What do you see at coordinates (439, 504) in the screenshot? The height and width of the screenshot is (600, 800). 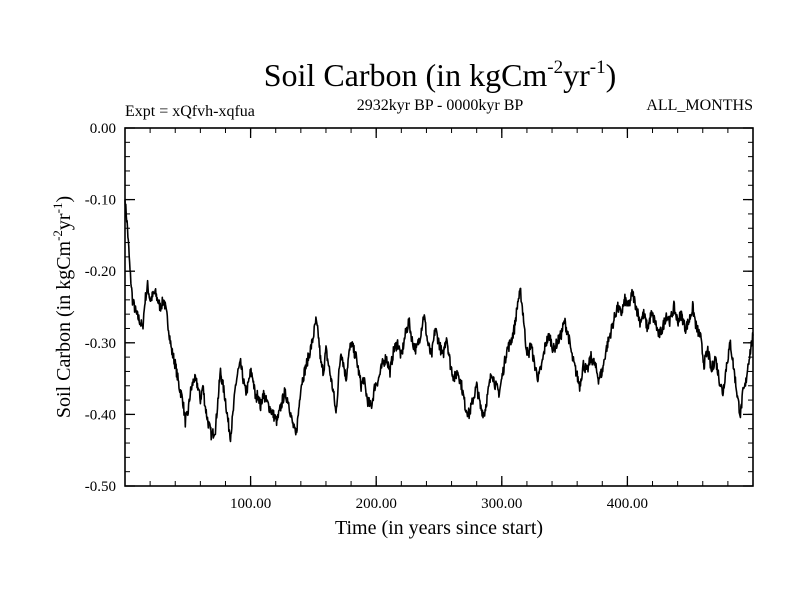 I see `x-axis-tick-labels: 100.00 200.00 300.00 400.00` at bounding box center [439, 504].